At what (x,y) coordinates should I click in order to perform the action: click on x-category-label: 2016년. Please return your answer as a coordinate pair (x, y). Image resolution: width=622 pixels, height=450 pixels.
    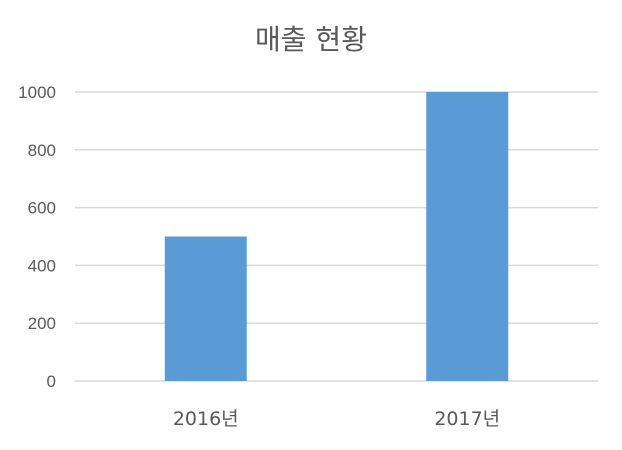
    Looking at the image, I should click on (206, 419).